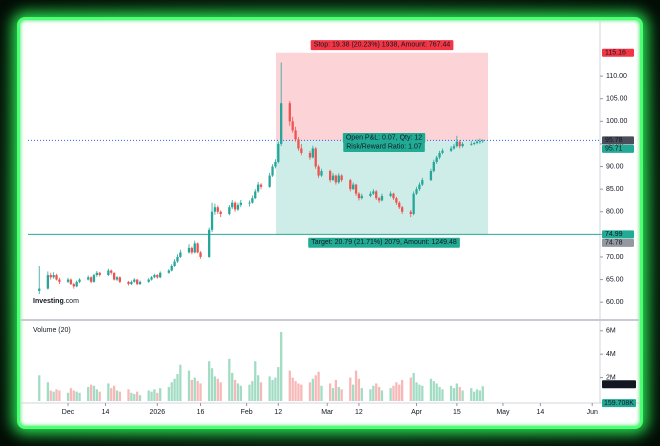  Describe the element at coordinates (614, 140) in the screenshot. I see `price-label: 95.78` at that location.